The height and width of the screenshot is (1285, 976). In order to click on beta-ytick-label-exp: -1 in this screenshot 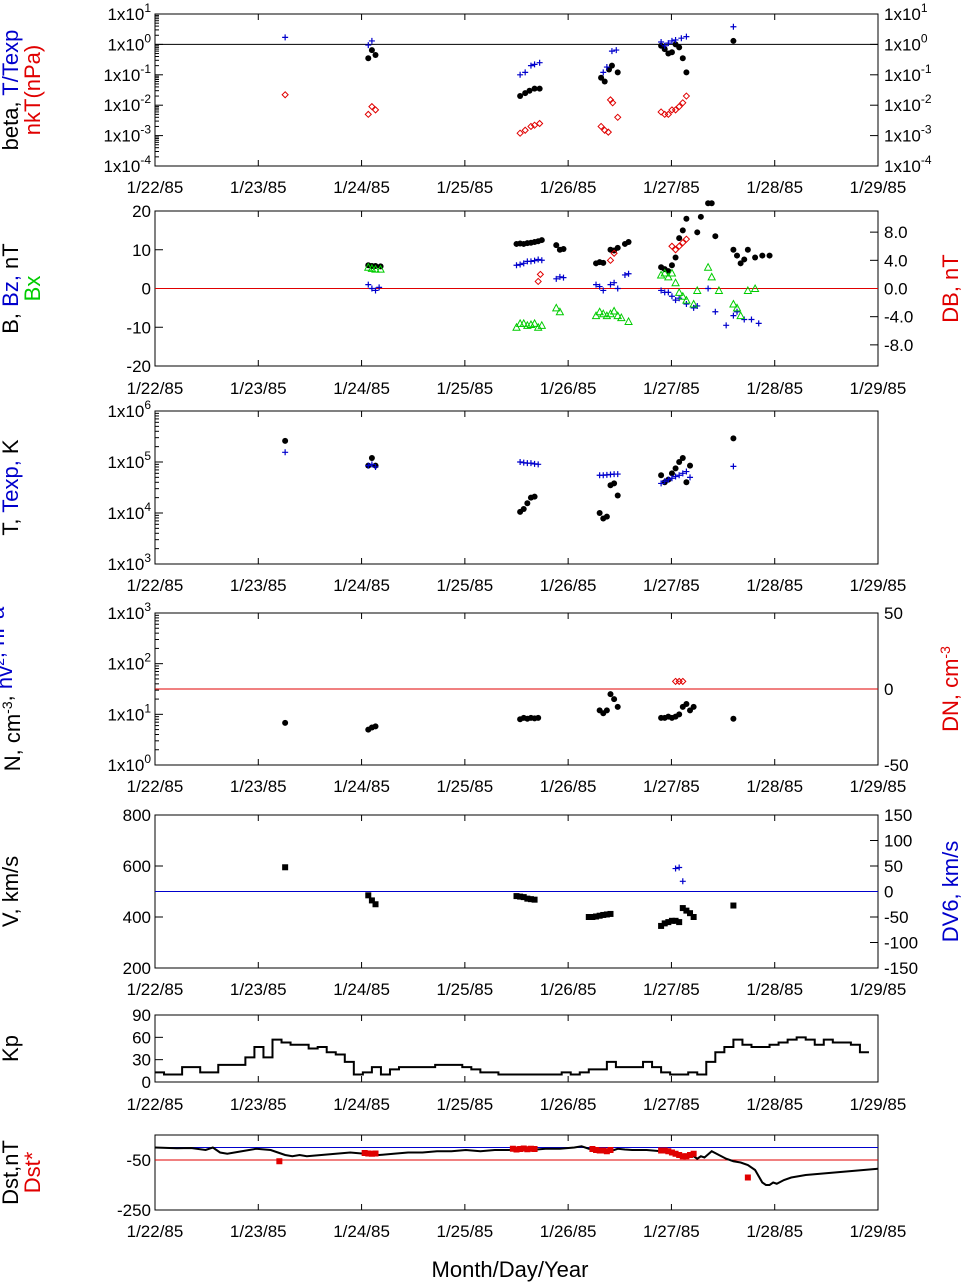, I will do `click(145, 69)`.